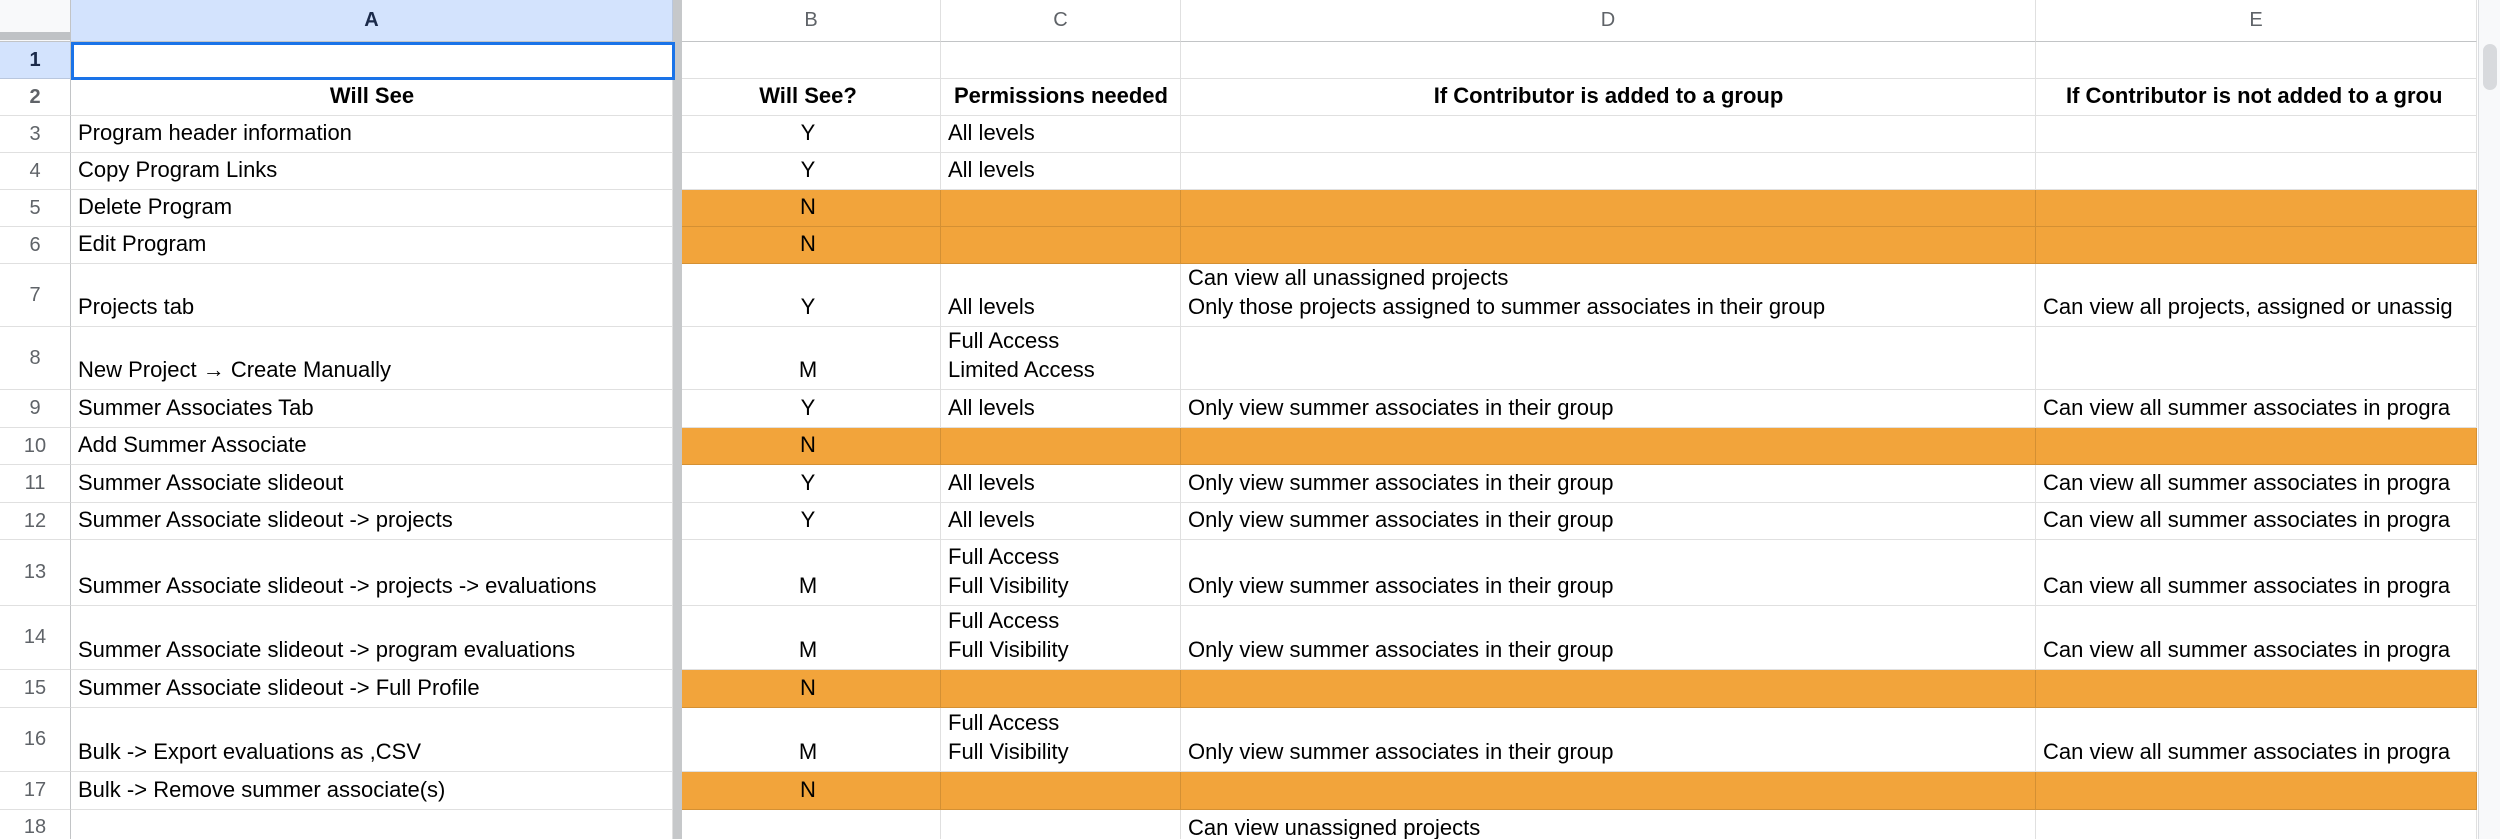  Describe the element at coordinates (2256, 446) in the screenshot. I see `cell-E10` at that location.